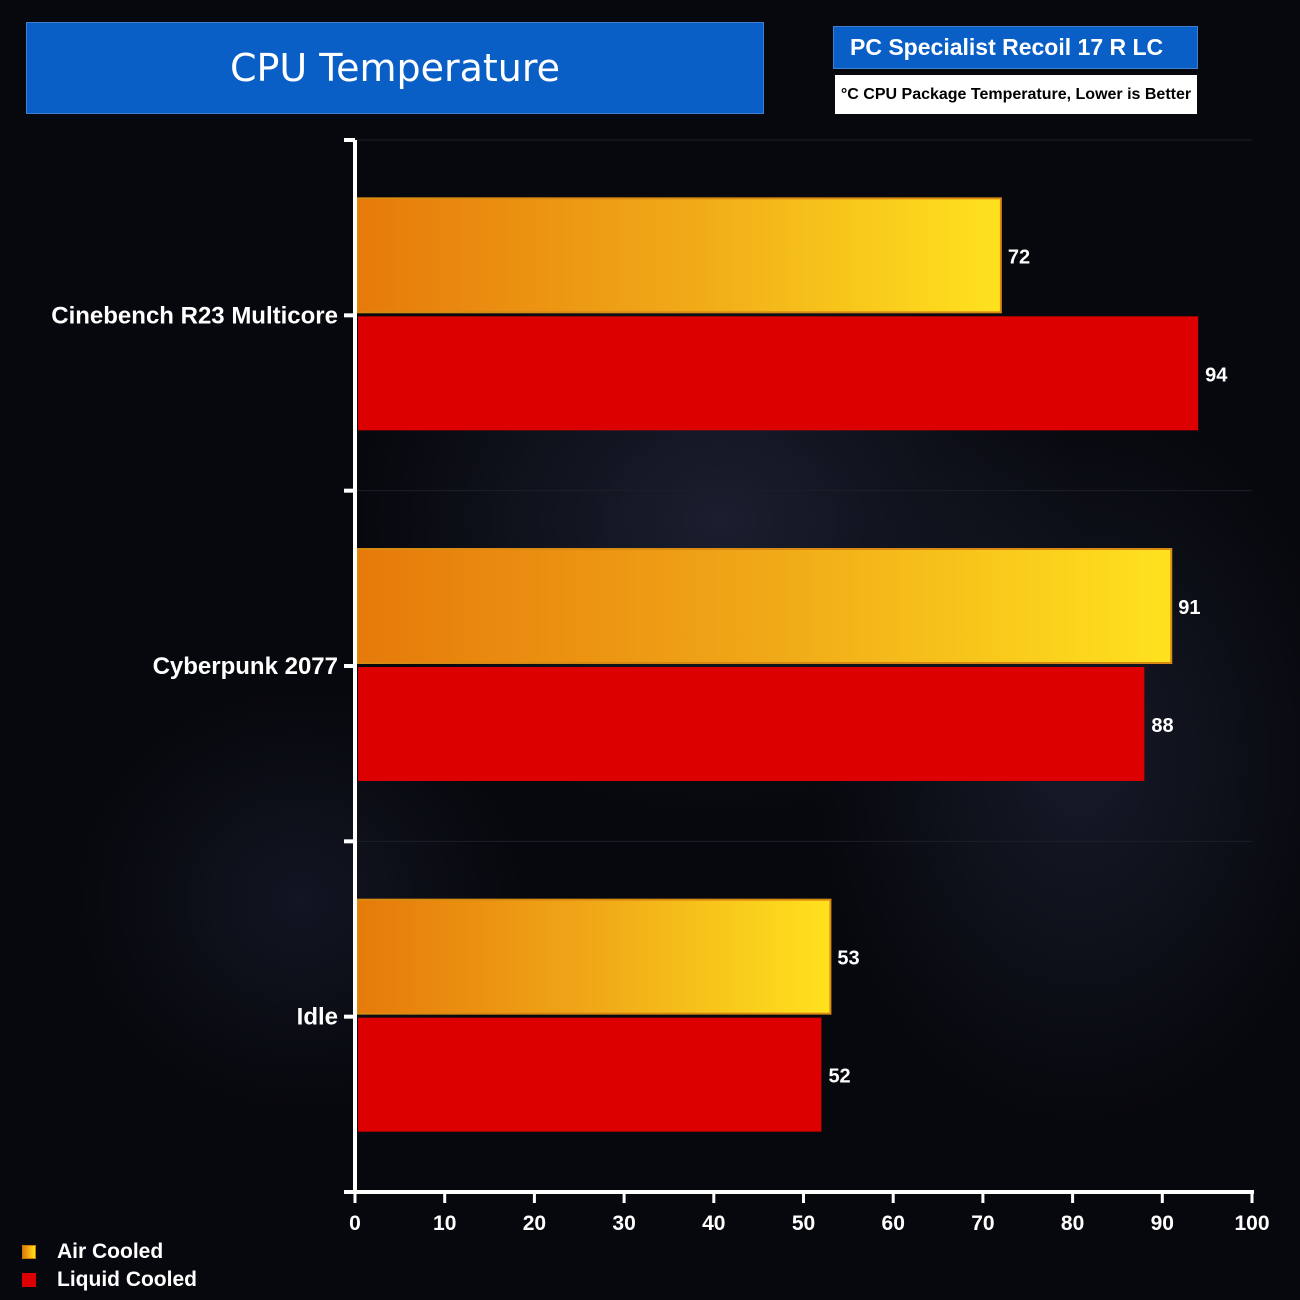 This screenshot has height=1300, width=1300. I want to click on x-tick-label: 30, so click(623, 1223).